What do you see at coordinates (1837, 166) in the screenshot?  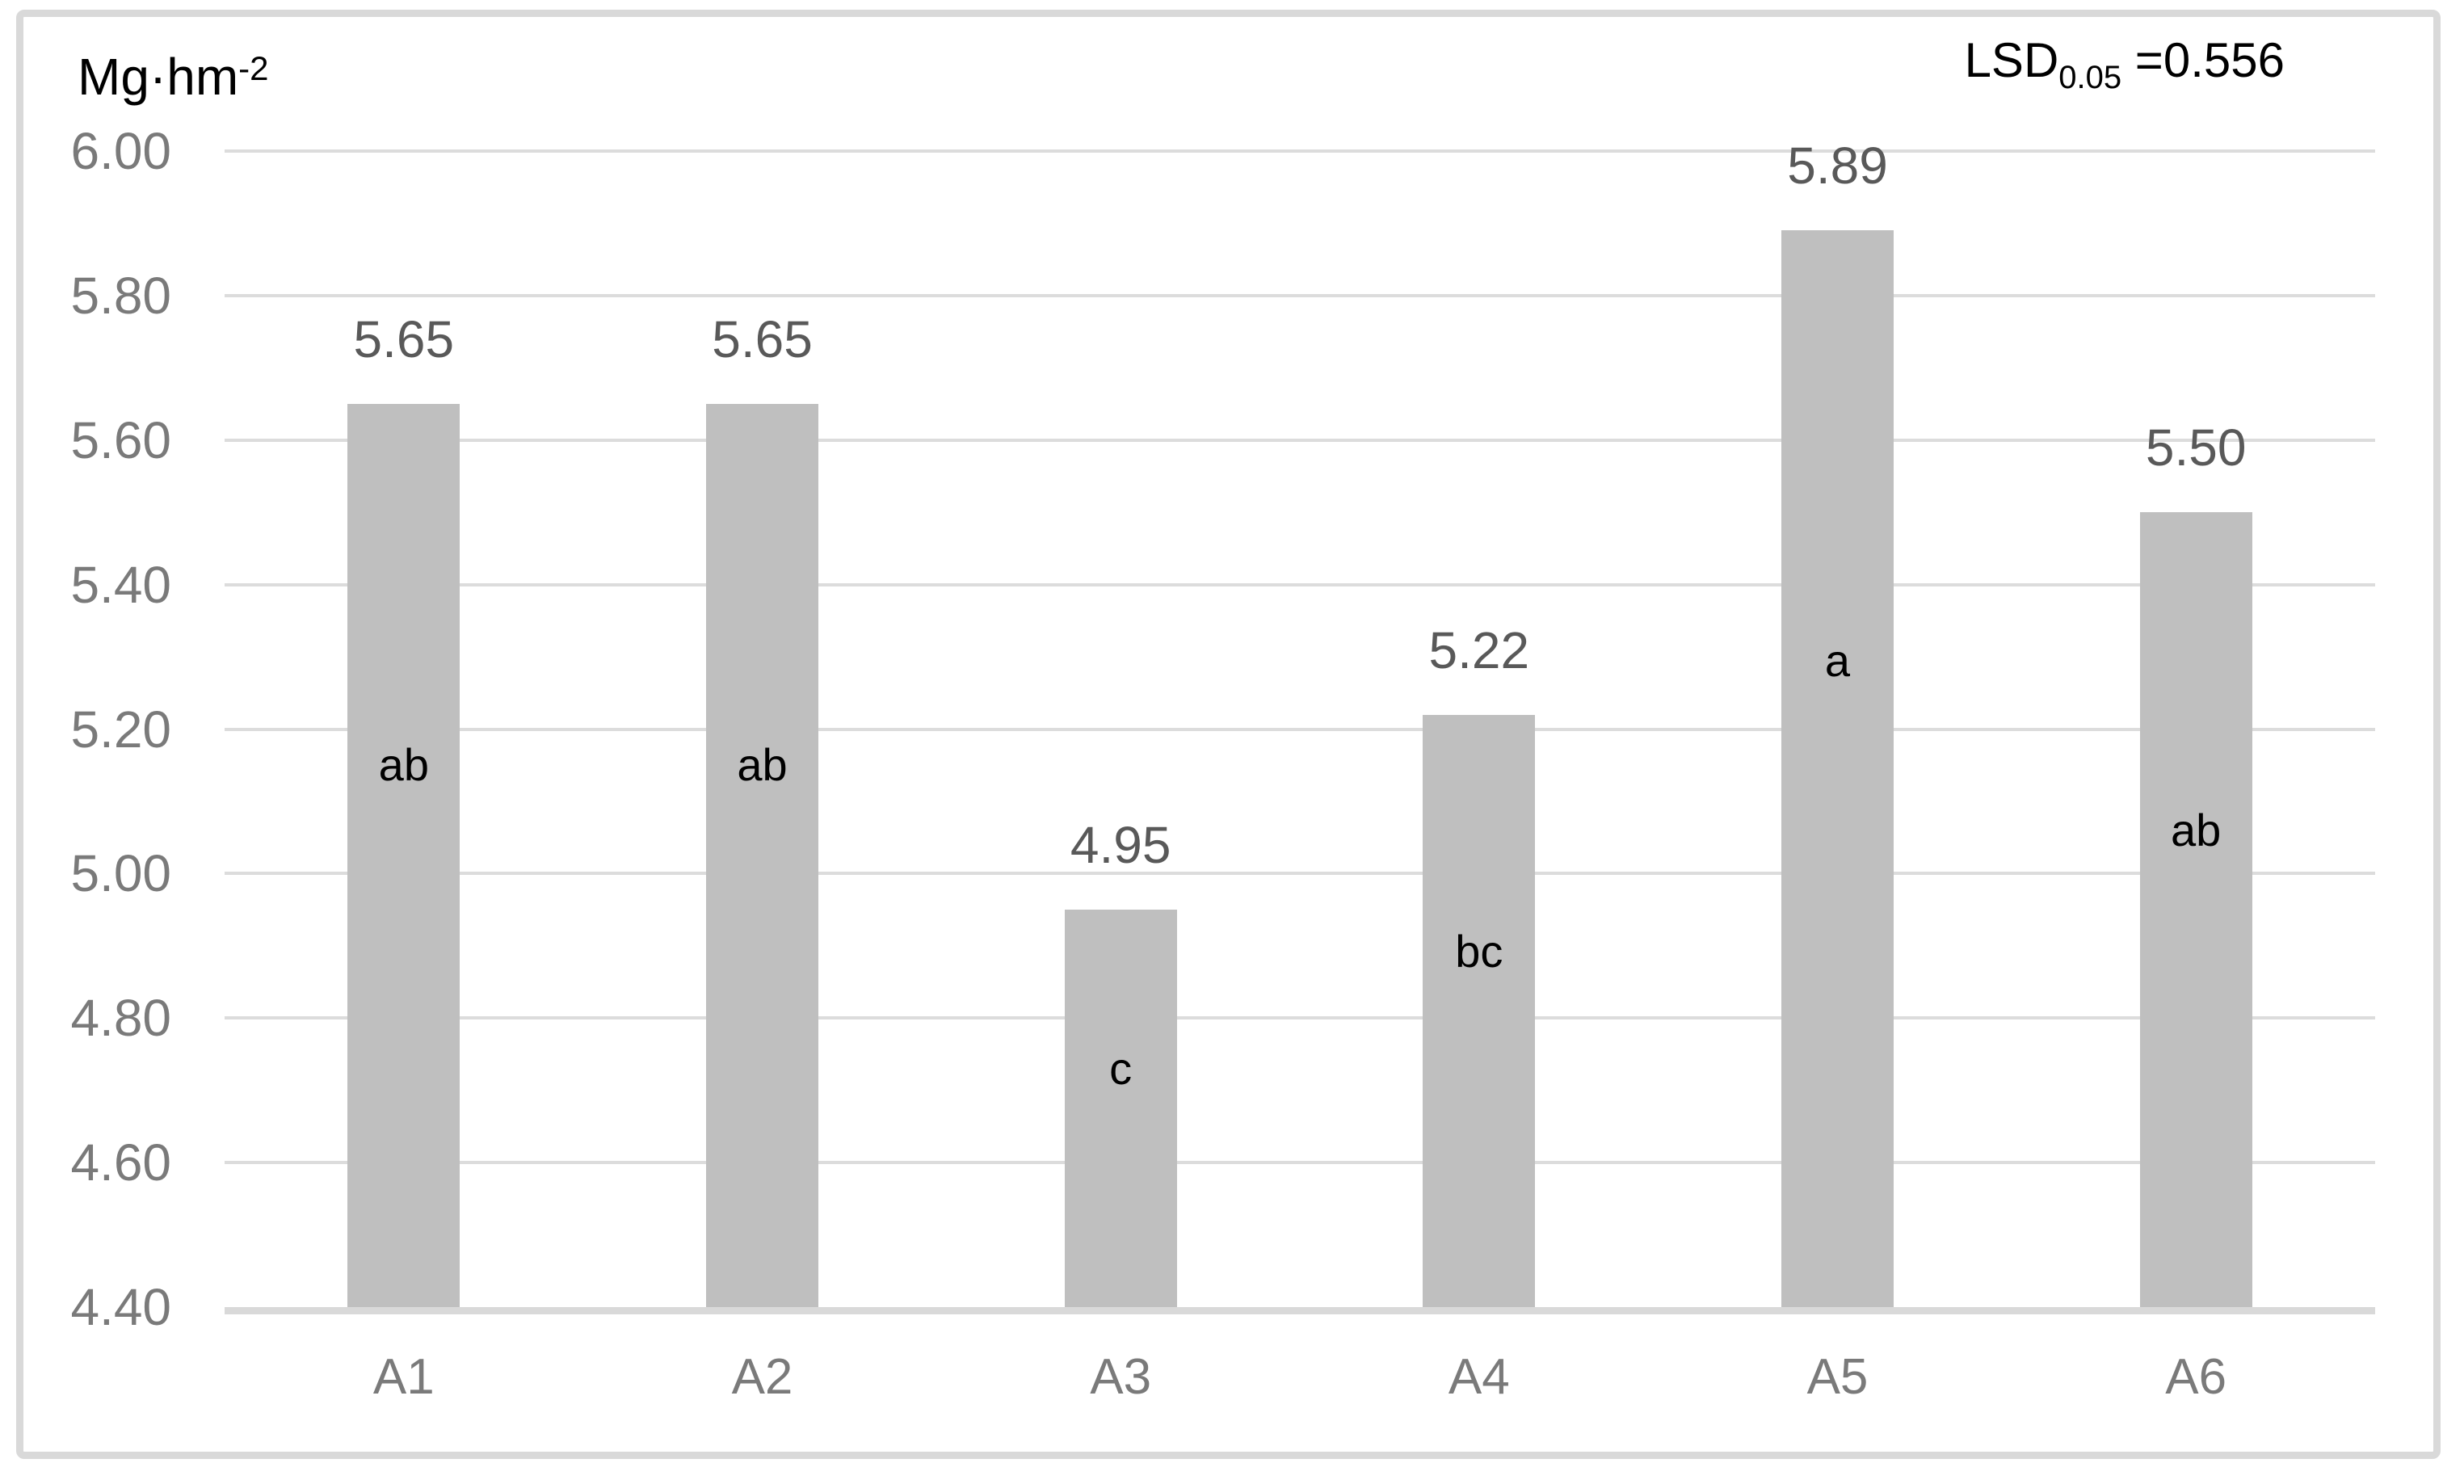 I see `bar-value-label: 5.89` at bounding box center [1837, 166].